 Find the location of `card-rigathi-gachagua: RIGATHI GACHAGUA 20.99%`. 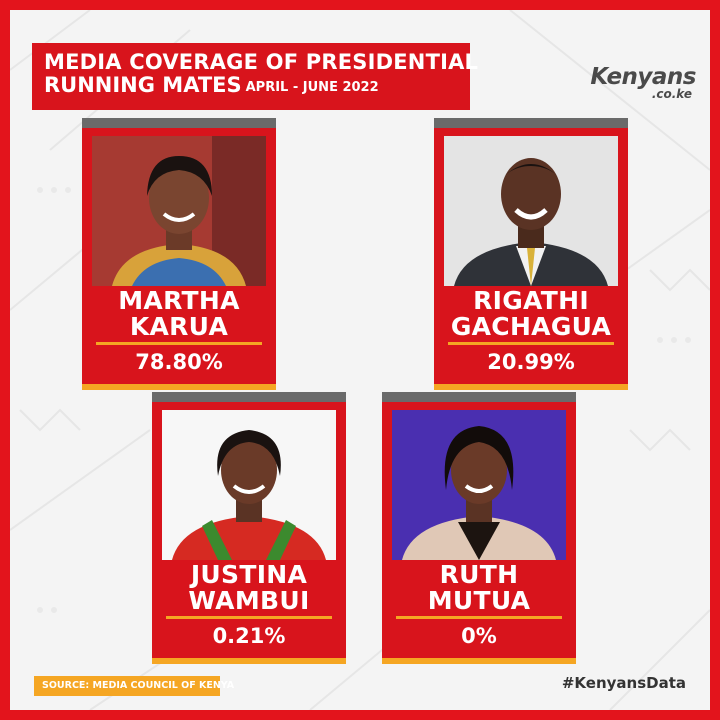

card-rigathi-gachagua: RIGATHI GACHAGUA 20.99% is located at coordinates (531, 254).